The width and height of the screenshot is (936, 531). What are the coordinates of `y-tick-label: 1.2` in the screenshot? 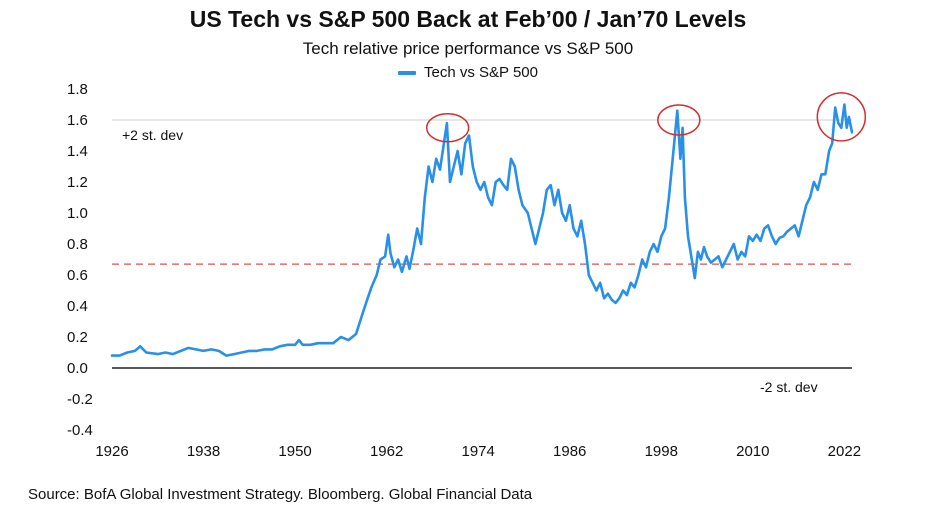 It's located at (77, 182).